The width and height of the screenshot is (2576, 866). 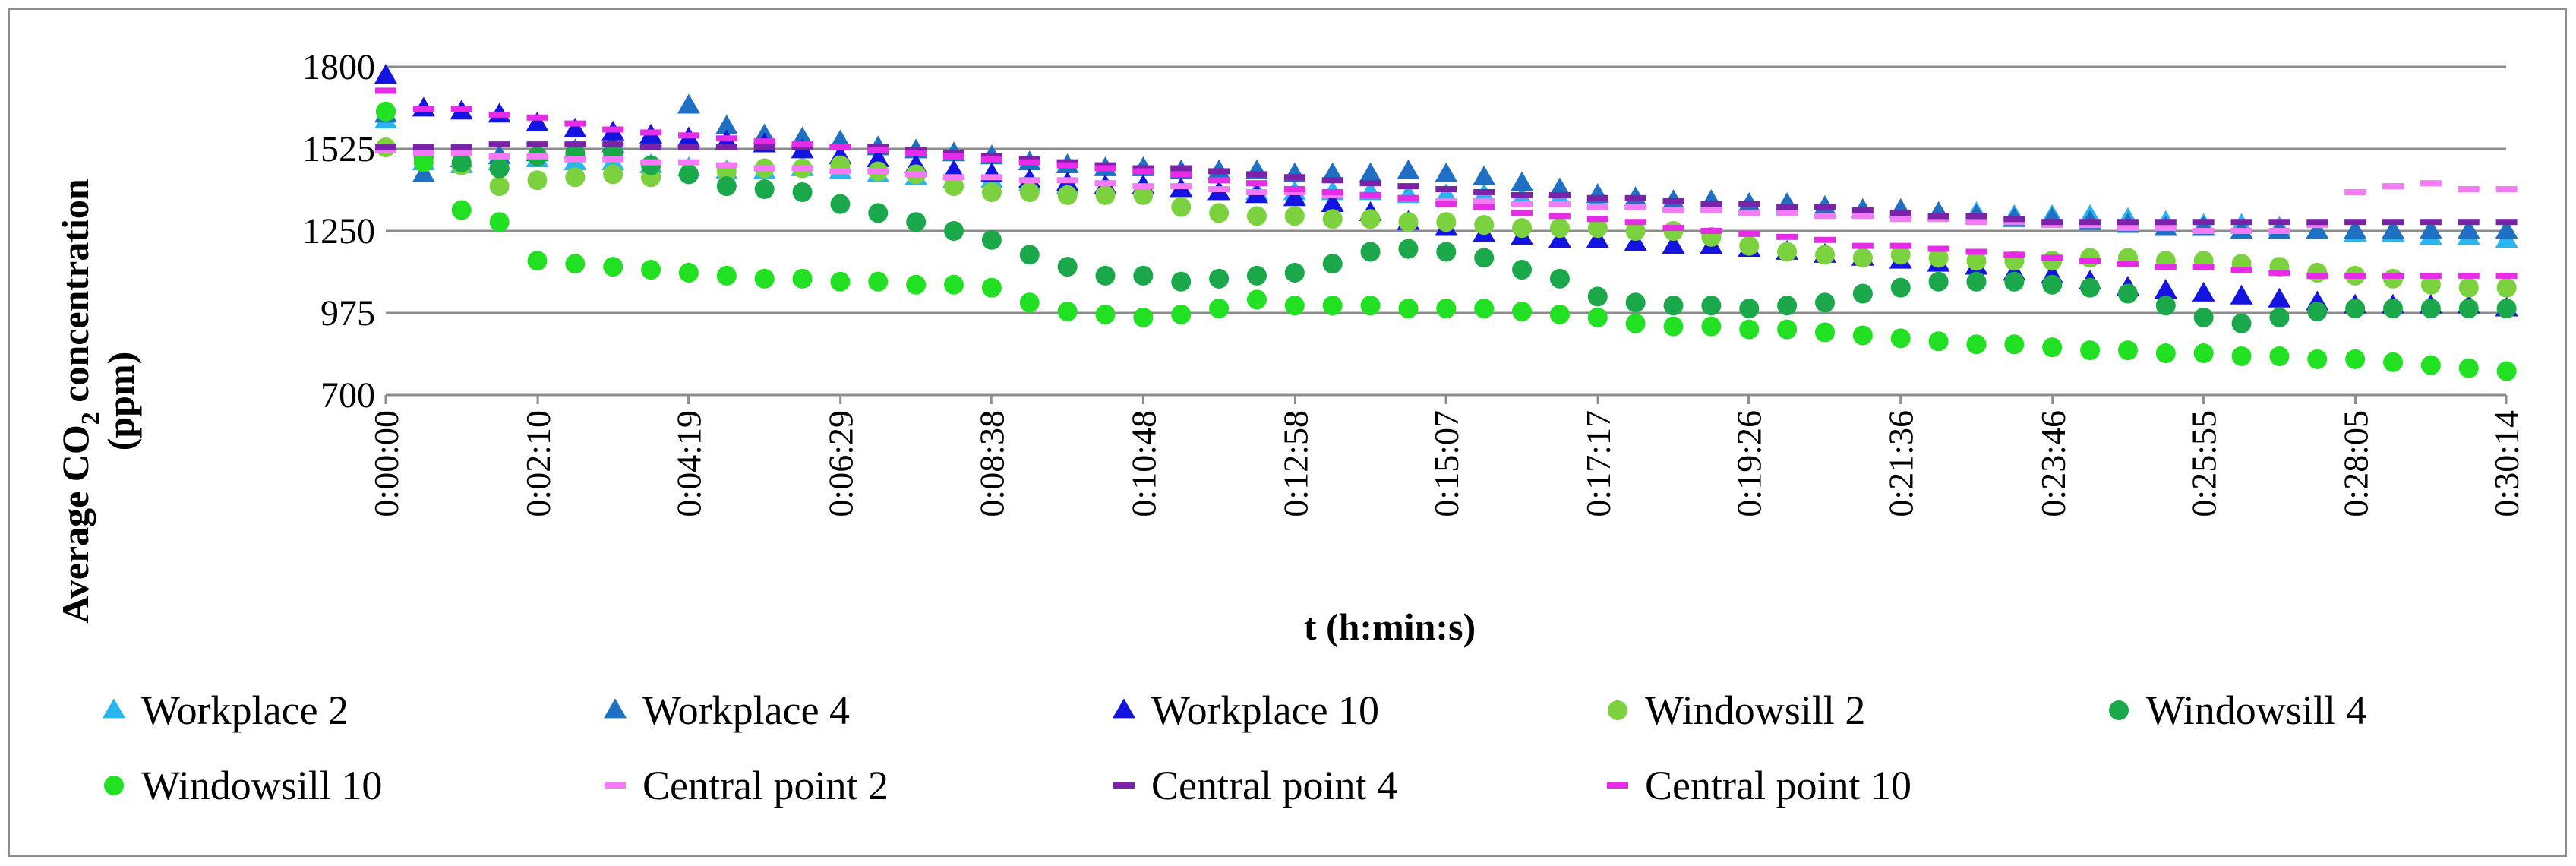 What do you see at coordinates (1124, 709) in the screenshot?
I see `legend-marker` at bounding box center [1124, 709].